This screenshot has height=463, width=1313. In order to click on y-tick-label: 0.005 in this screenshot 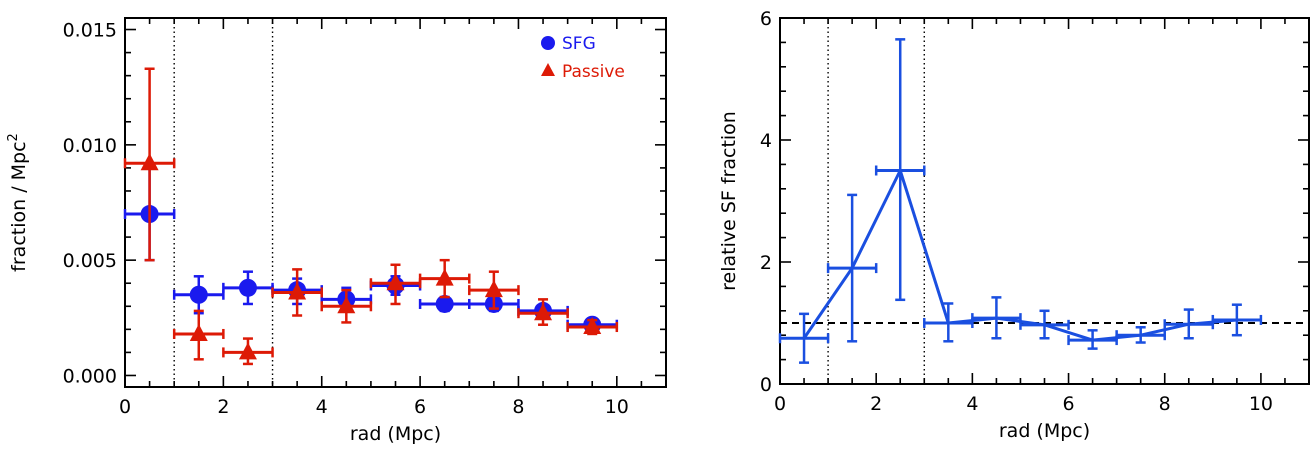, I will do `click(90, 261)`.